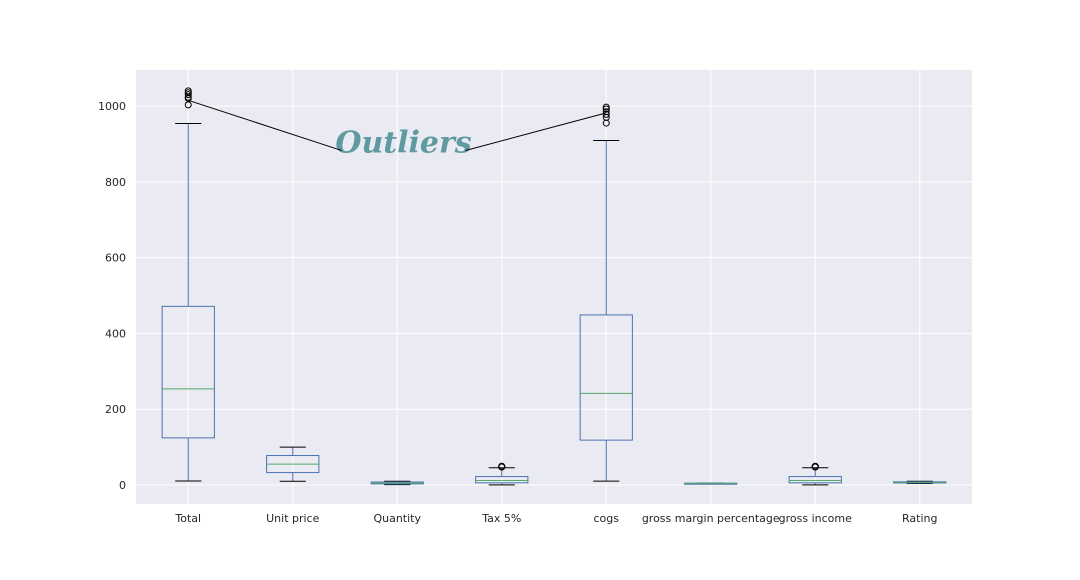 The height and width of the screenshot is (580, 1080). Describe the element at coordinates (115, 409) in the screenshot. I see `y-tick-label: 200` at that location.